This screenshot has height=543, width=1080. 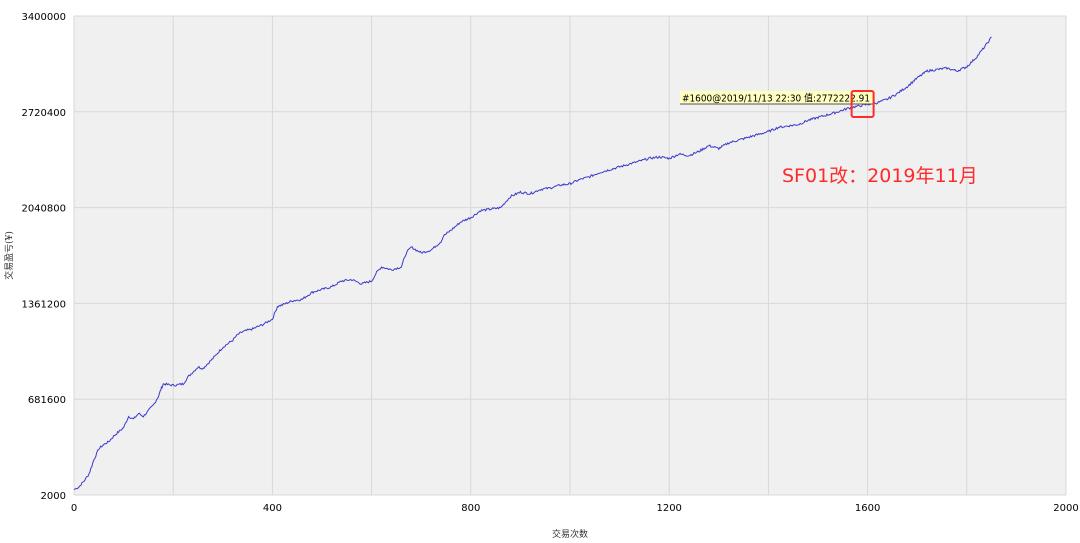 What do you see at coordinates (47, 400) in the screenshot?
I see `y-tick-label: 681600` at bounding box center [47, 400].